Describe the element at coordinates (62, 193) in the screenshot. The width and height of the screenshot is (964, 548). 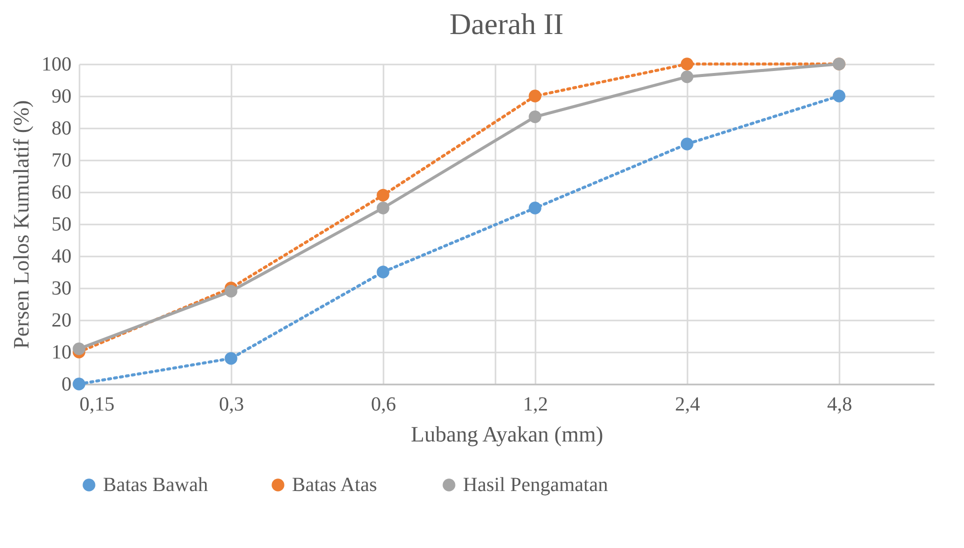
I see `y-tick-label: 60` at that location.